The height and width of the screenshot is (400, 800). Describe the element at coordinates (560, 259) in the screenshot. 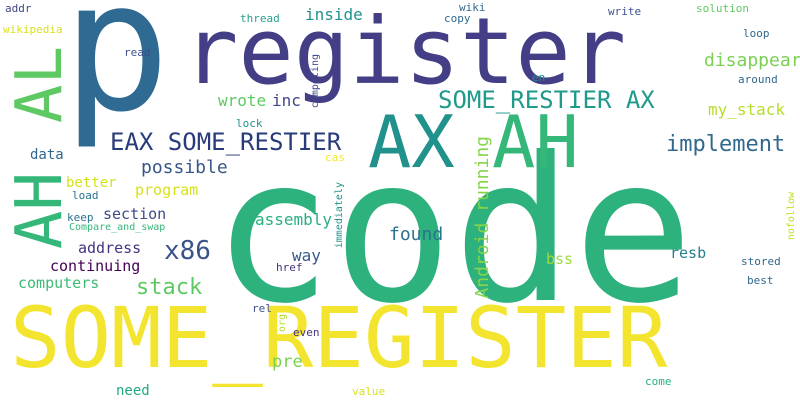

I see `word-bss: bss` at that location.